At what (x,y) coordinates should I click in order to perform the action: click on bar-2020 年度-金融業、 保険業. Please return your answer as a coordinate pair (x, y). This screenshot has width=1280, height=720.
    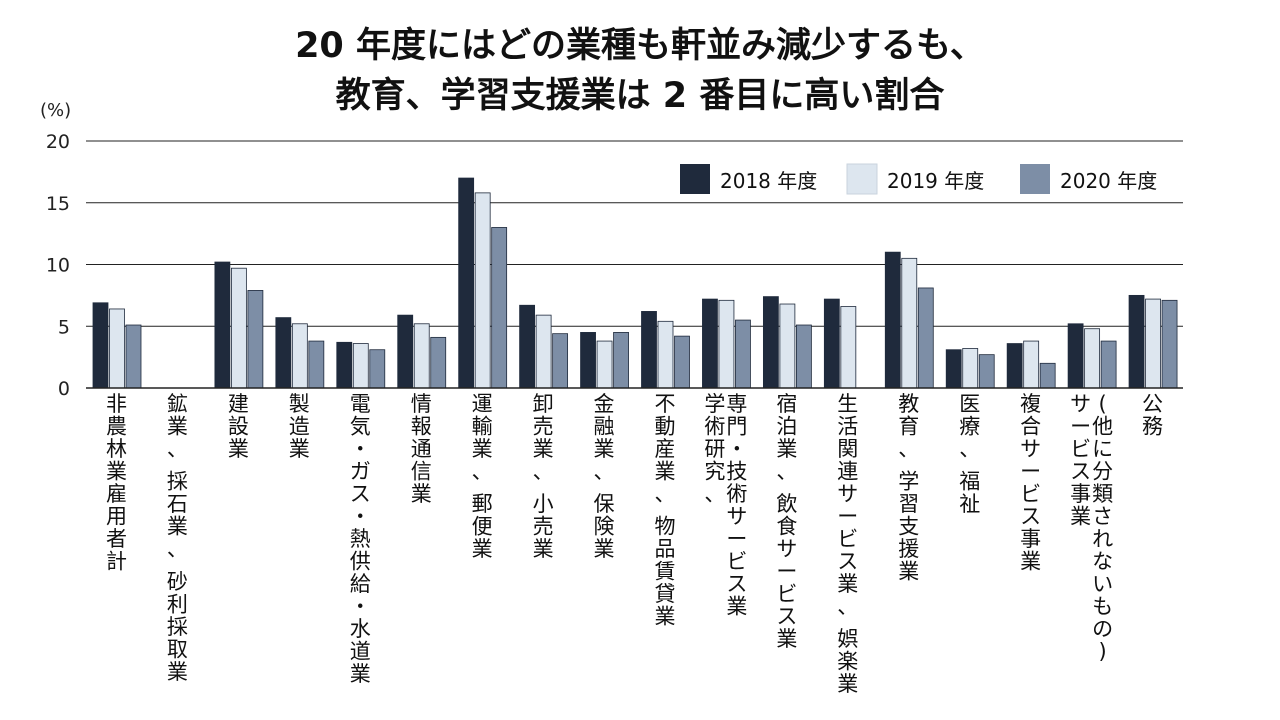
    Looking at the image, I should click on (621, 360).